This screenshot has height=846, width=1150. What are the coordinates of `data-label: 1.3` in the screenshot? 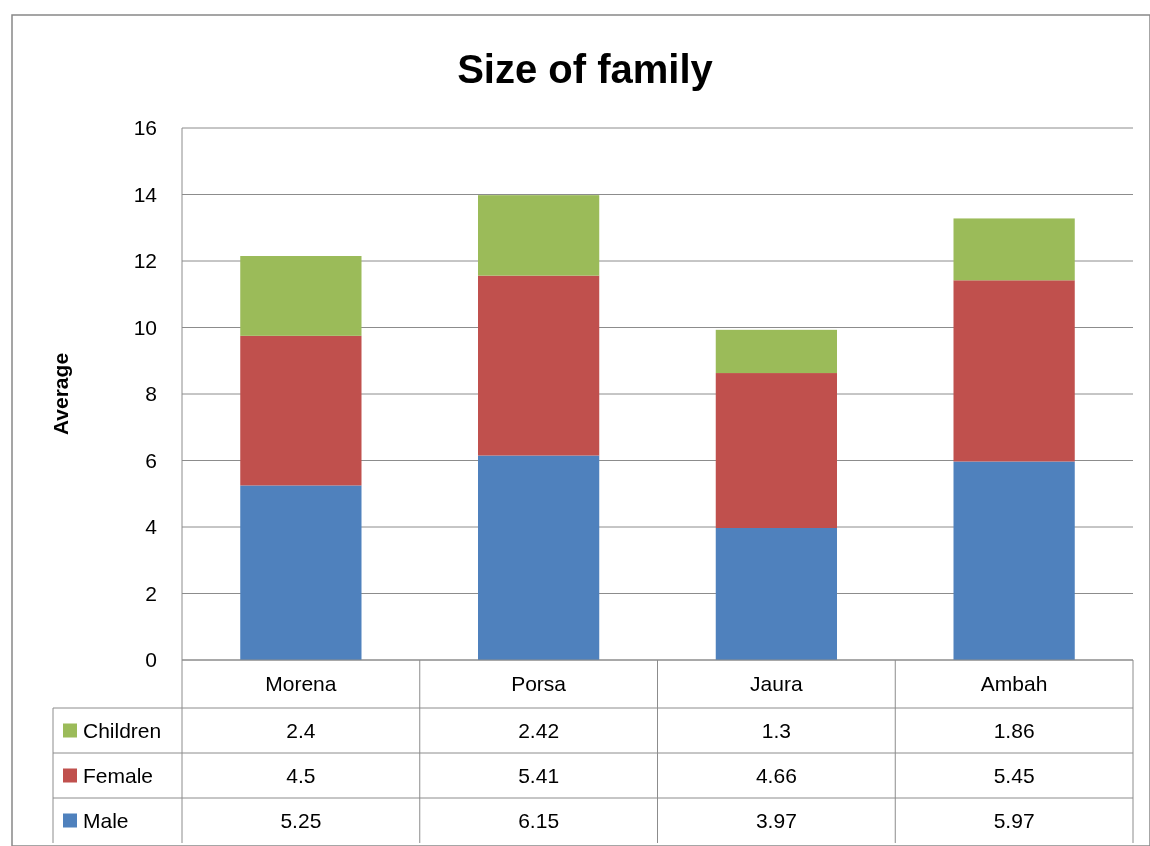 It's located at (776, 730).